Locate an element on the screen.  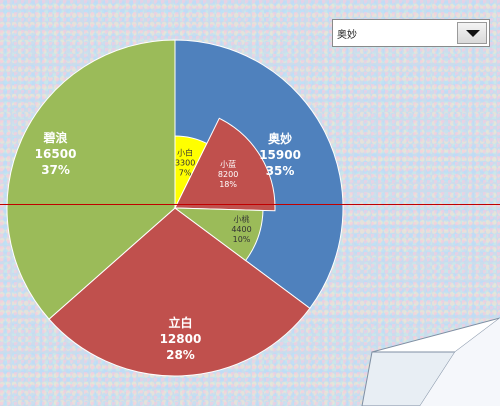
dropdown-button is located at coordinates (472, 33).